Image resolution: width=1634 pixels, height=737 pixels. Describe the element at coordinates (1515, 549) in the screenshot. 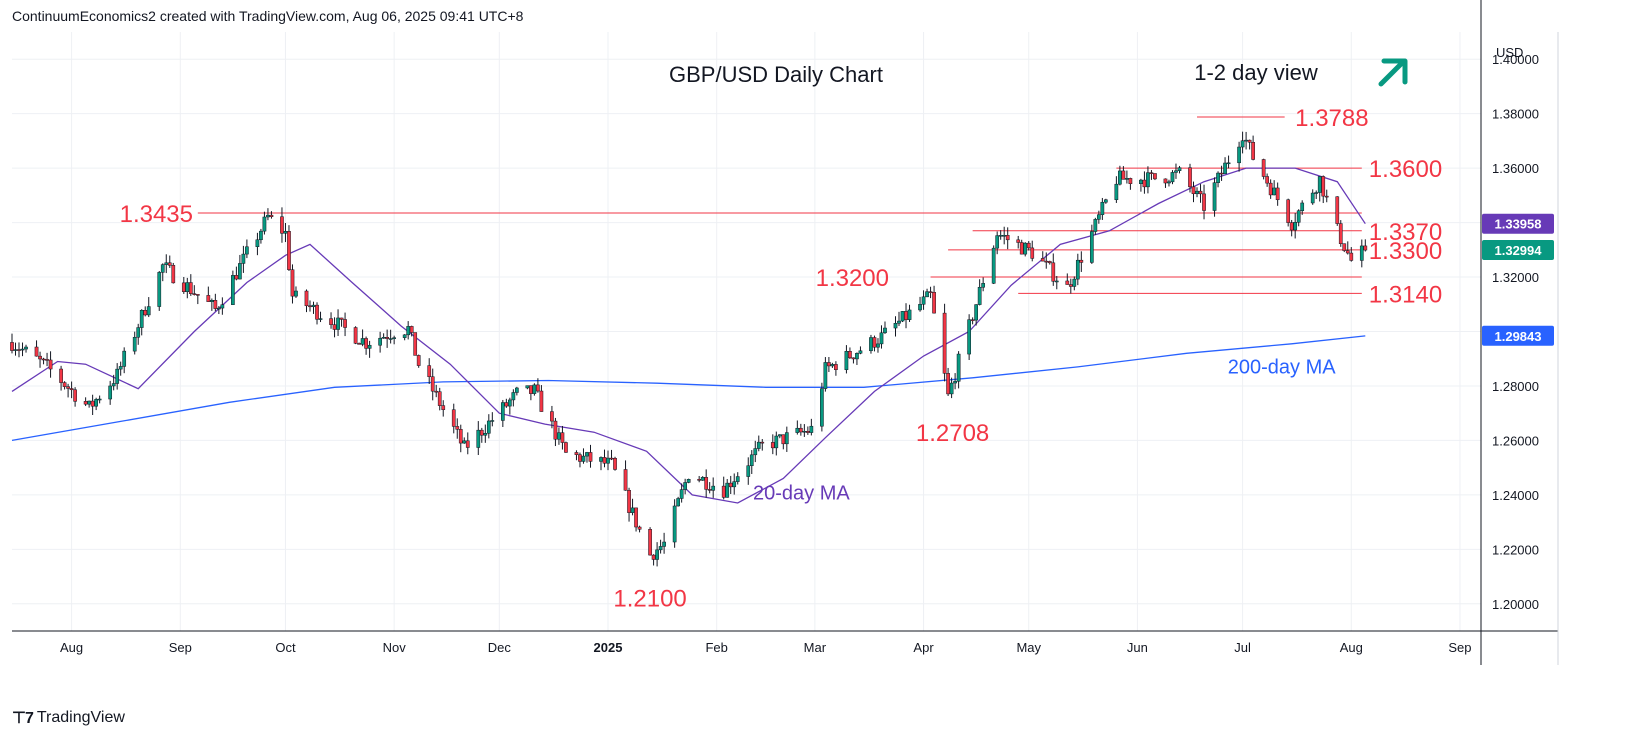

I see `y-tick-label: 1.22000` at that location.